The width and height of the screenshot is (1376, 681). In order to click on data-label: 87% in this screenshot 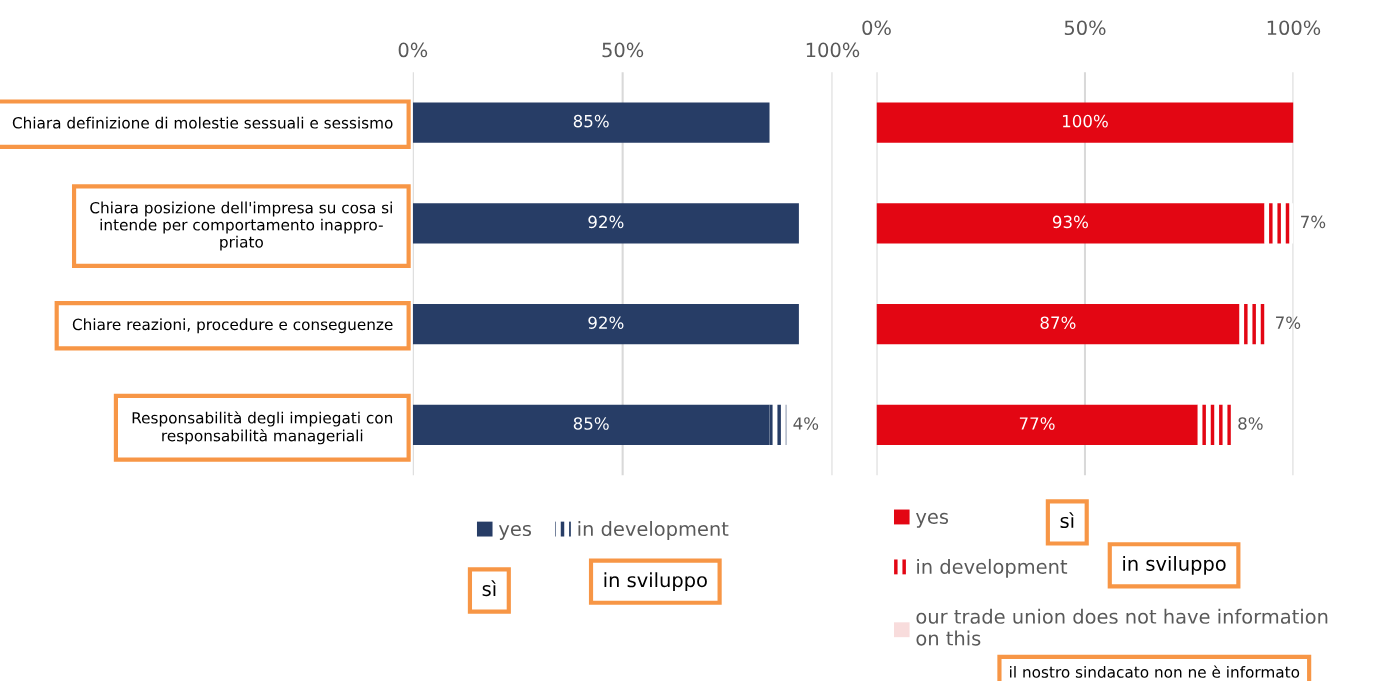, I will do `click(1058, 322)`.